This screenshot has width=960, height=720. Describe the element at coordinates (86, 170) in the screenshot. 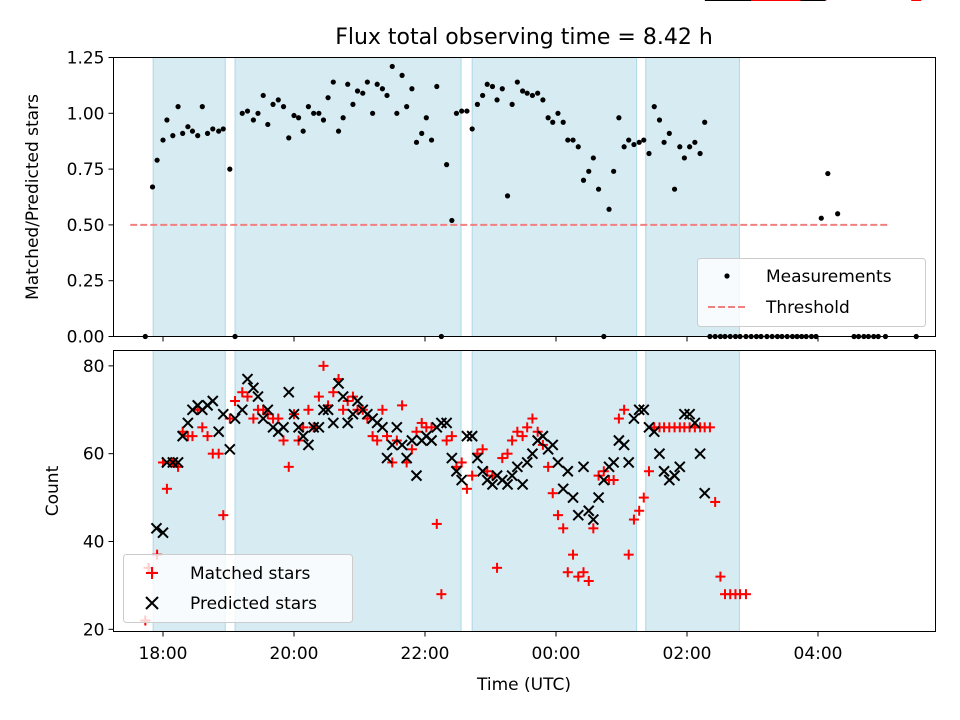

I see `y-tick-label: 0.75` at that location.